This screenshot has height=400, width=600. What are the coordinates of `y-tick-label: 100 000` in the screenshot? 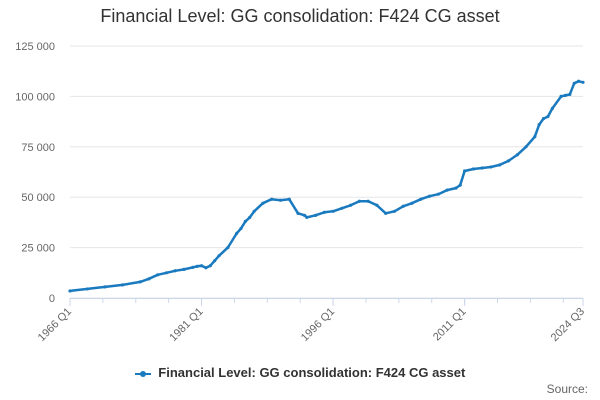 It's located at (35, 97).